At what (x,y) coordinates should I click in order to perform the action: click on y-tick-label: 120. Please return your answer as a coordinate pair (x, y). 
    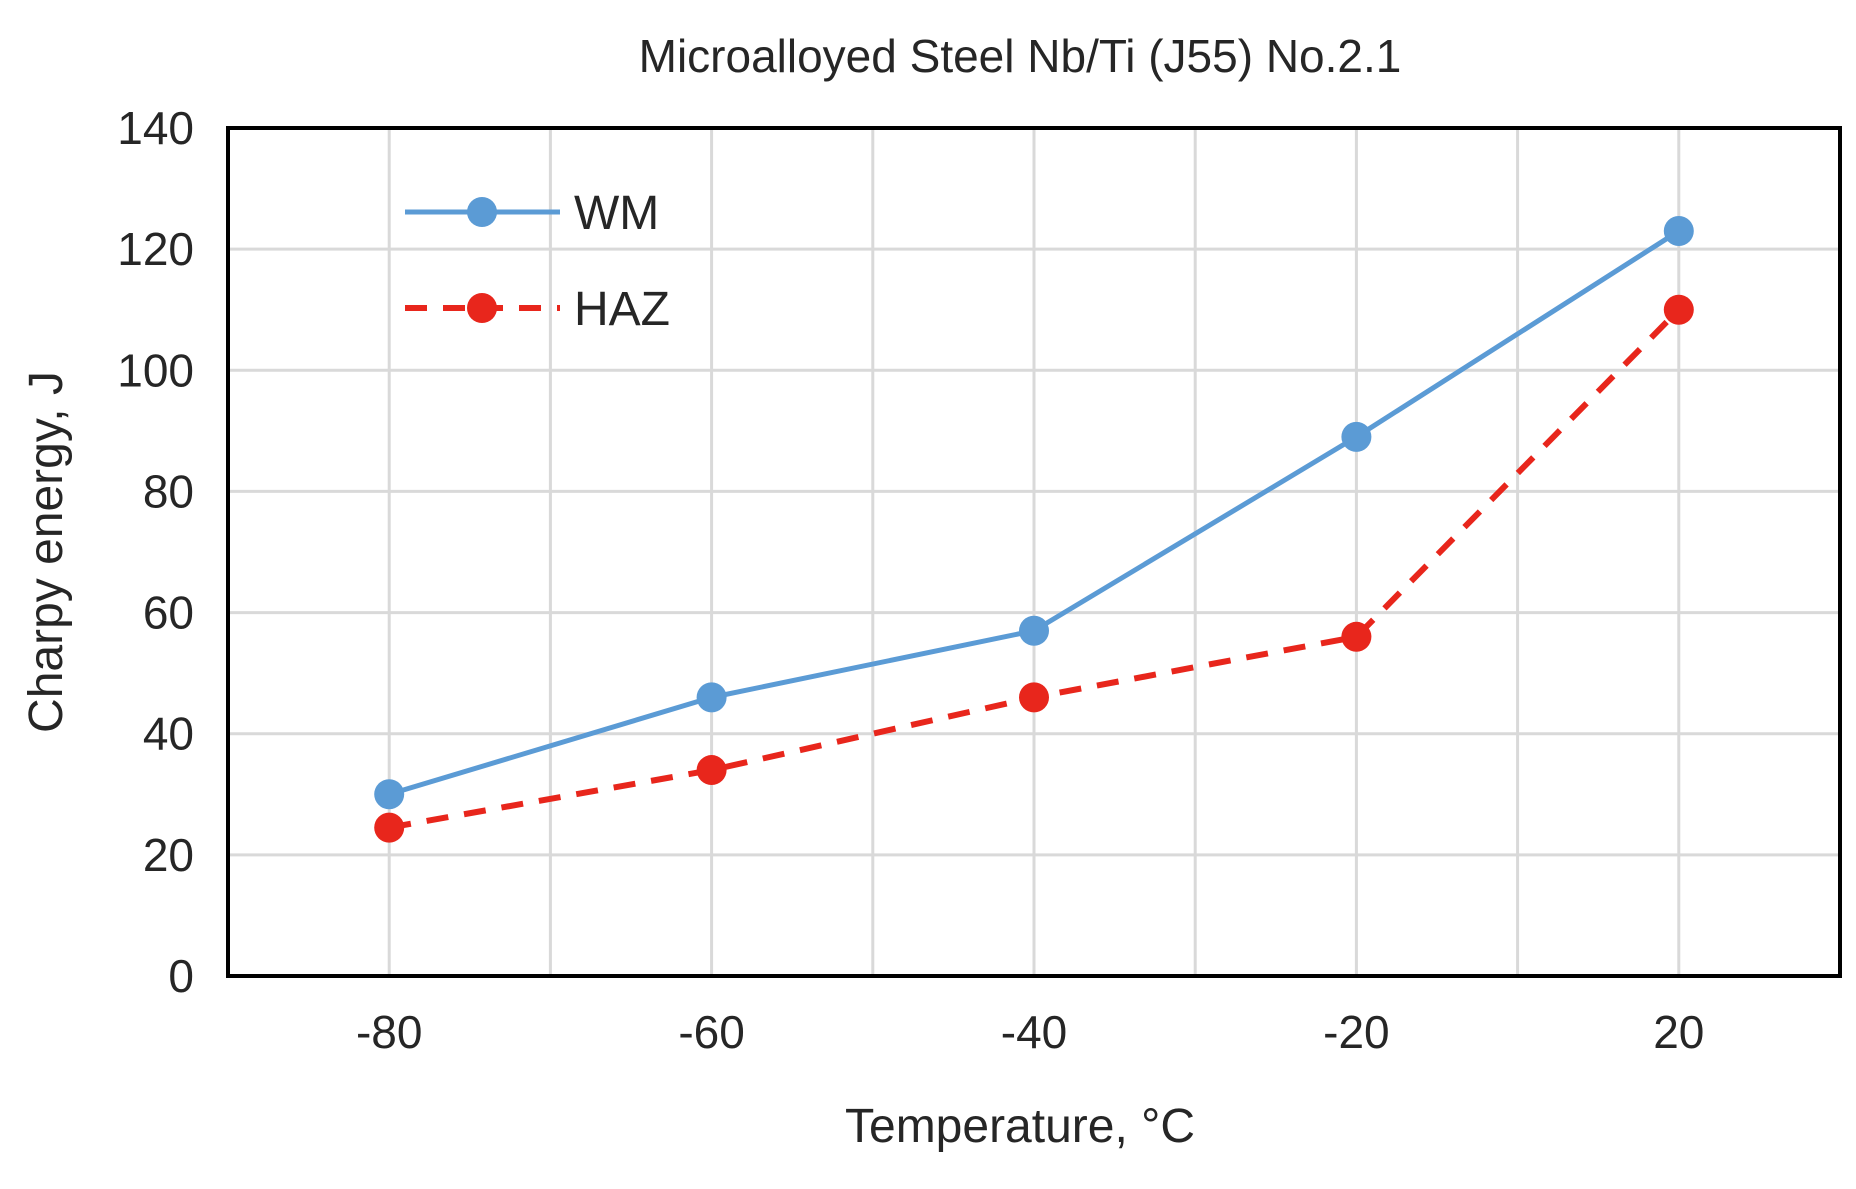
    Looking at the image, I should click on (155, 249).